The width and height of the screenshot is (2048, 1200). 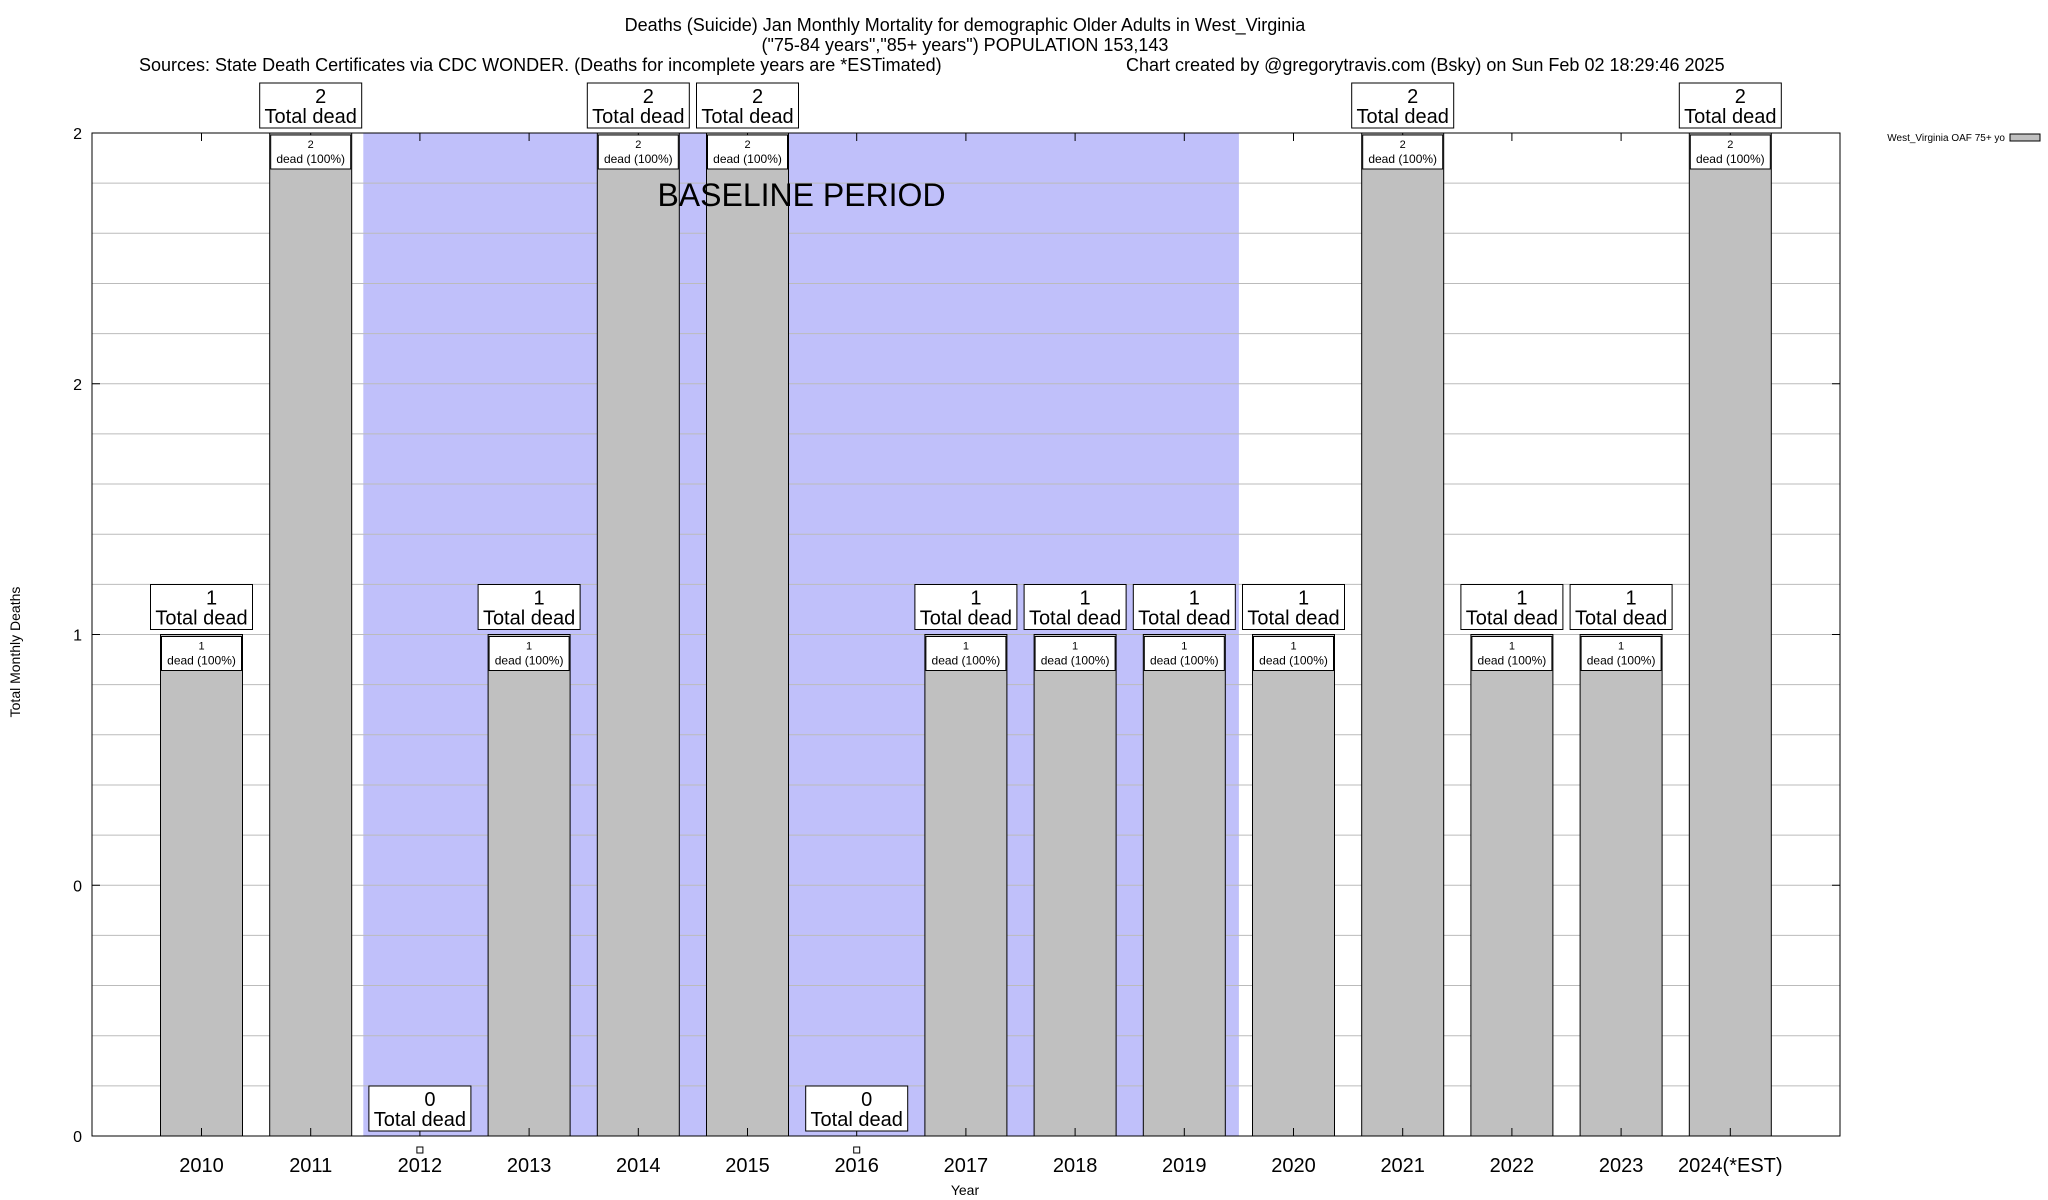 What do you see at coordinates (77, 636) in the screenshot?
I see `y-tick-label: 1` at bounding box center [77, 636].